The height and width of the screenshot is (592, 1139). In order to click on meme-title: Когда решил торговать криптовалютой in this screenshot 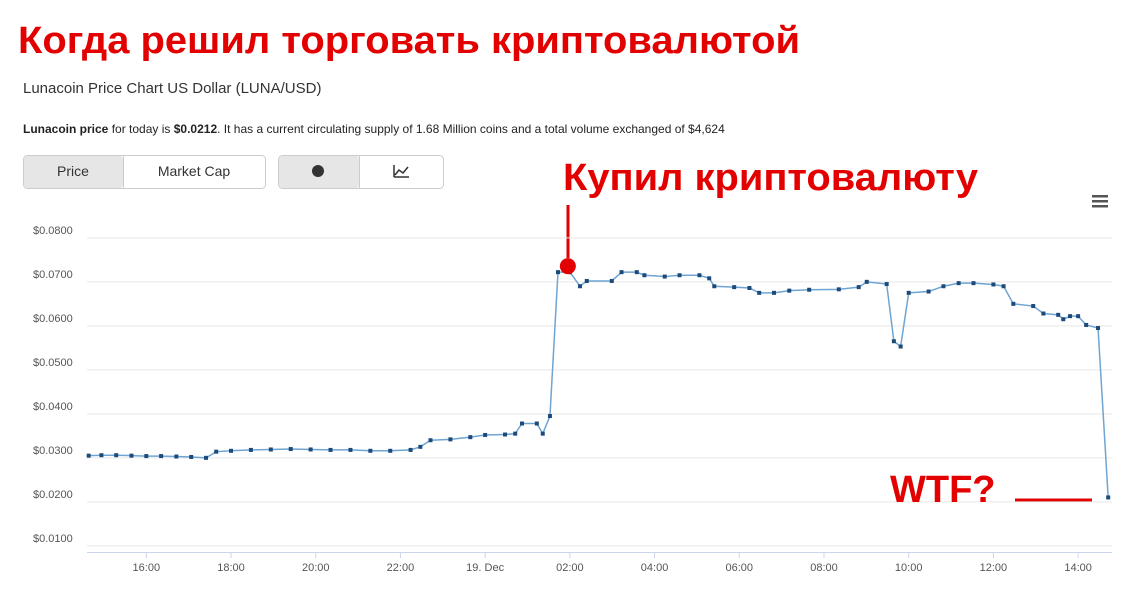, I will do `click(409, 41)`.